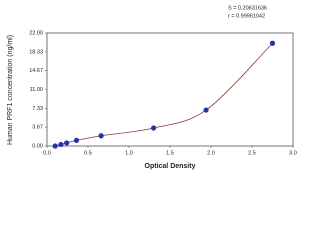 The height and width of the screenshot is (240, 320). I want to click on annotation: S = 0.20631636, so click(247, 8).